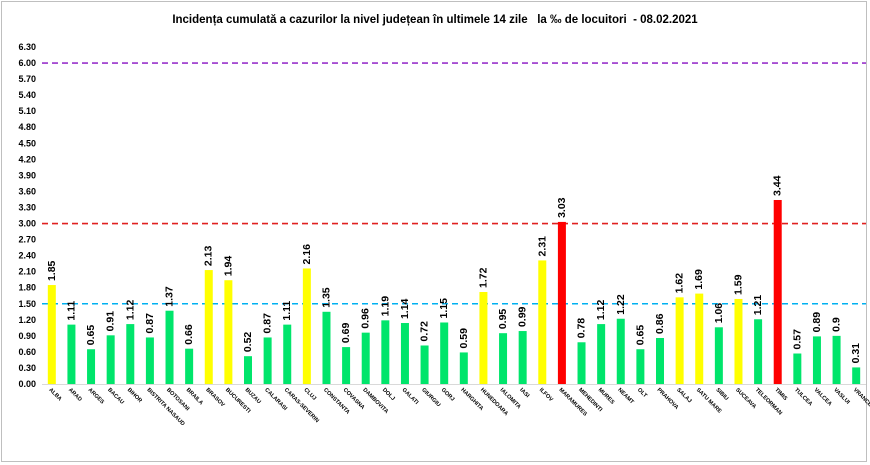 The image size is (870, 465). I want to click on data-label: 0.91, so click(111, 321).